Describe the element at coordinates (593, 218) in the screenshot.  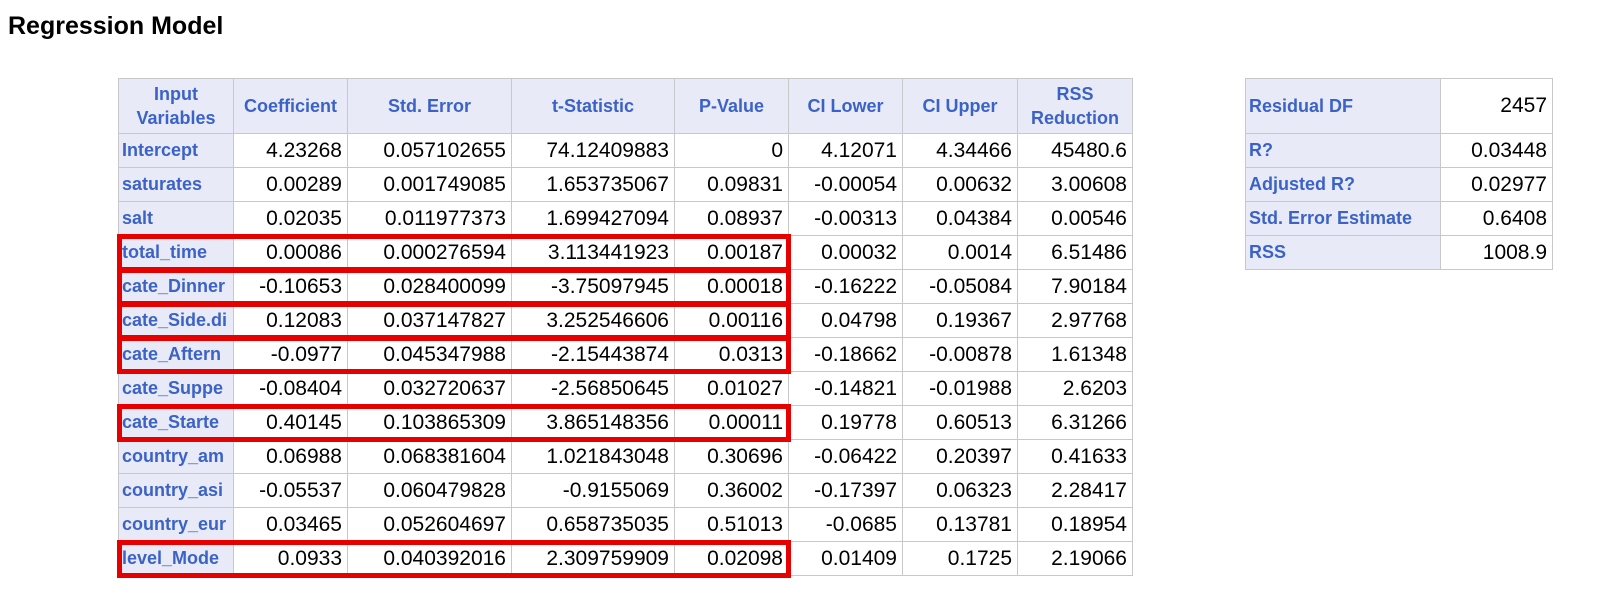
I see `table-cell: 1.699427094` at that location.